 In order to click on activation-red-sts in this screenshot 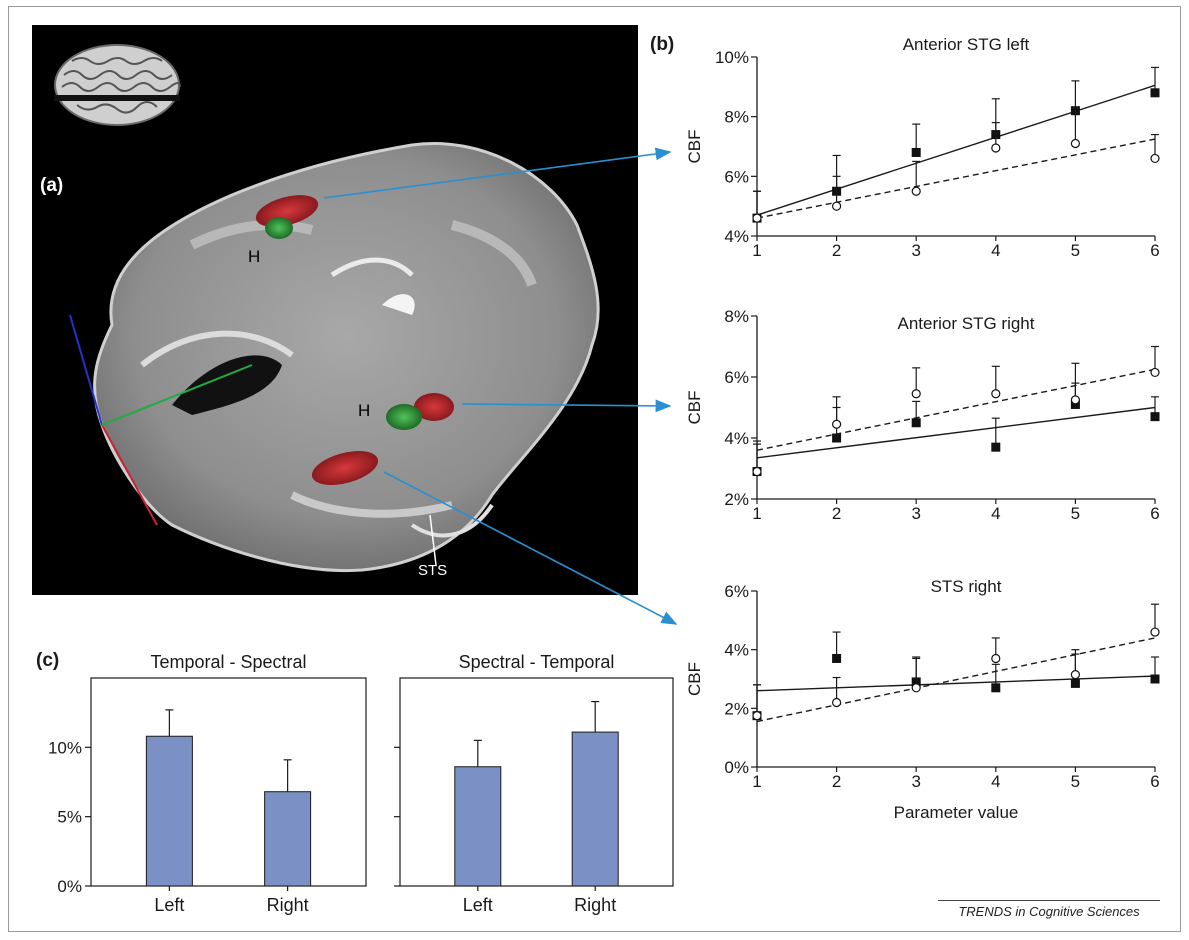, I will do `click(345, 468)`.